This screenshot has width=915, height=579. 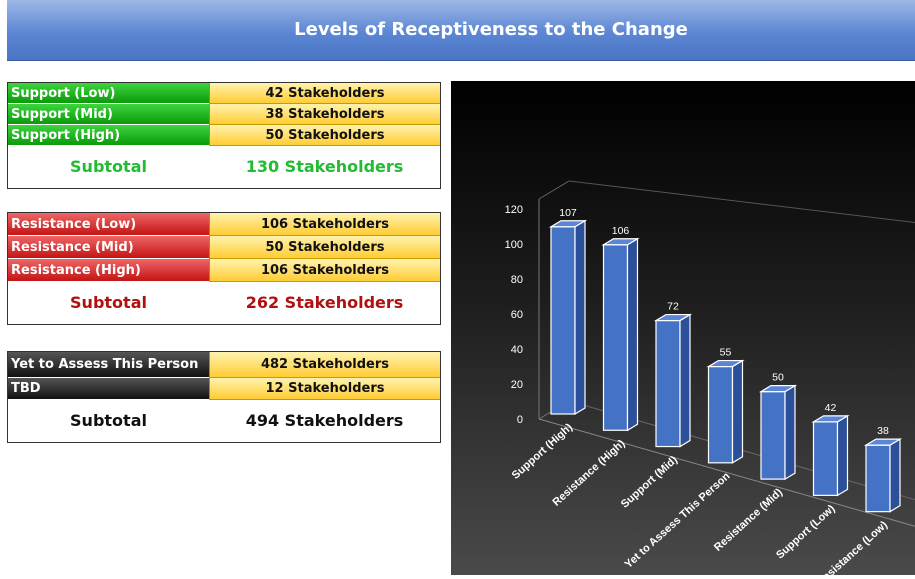 I want to click on data-label: 55, so click(x=726, y=353).